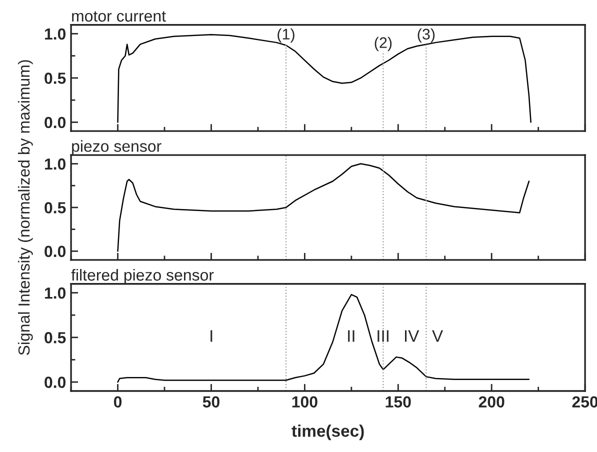 The image size is (597, 452). Describe the element at coordinates (491, 402) in the screenshot. I see `x-tick-label: 200` at that location.